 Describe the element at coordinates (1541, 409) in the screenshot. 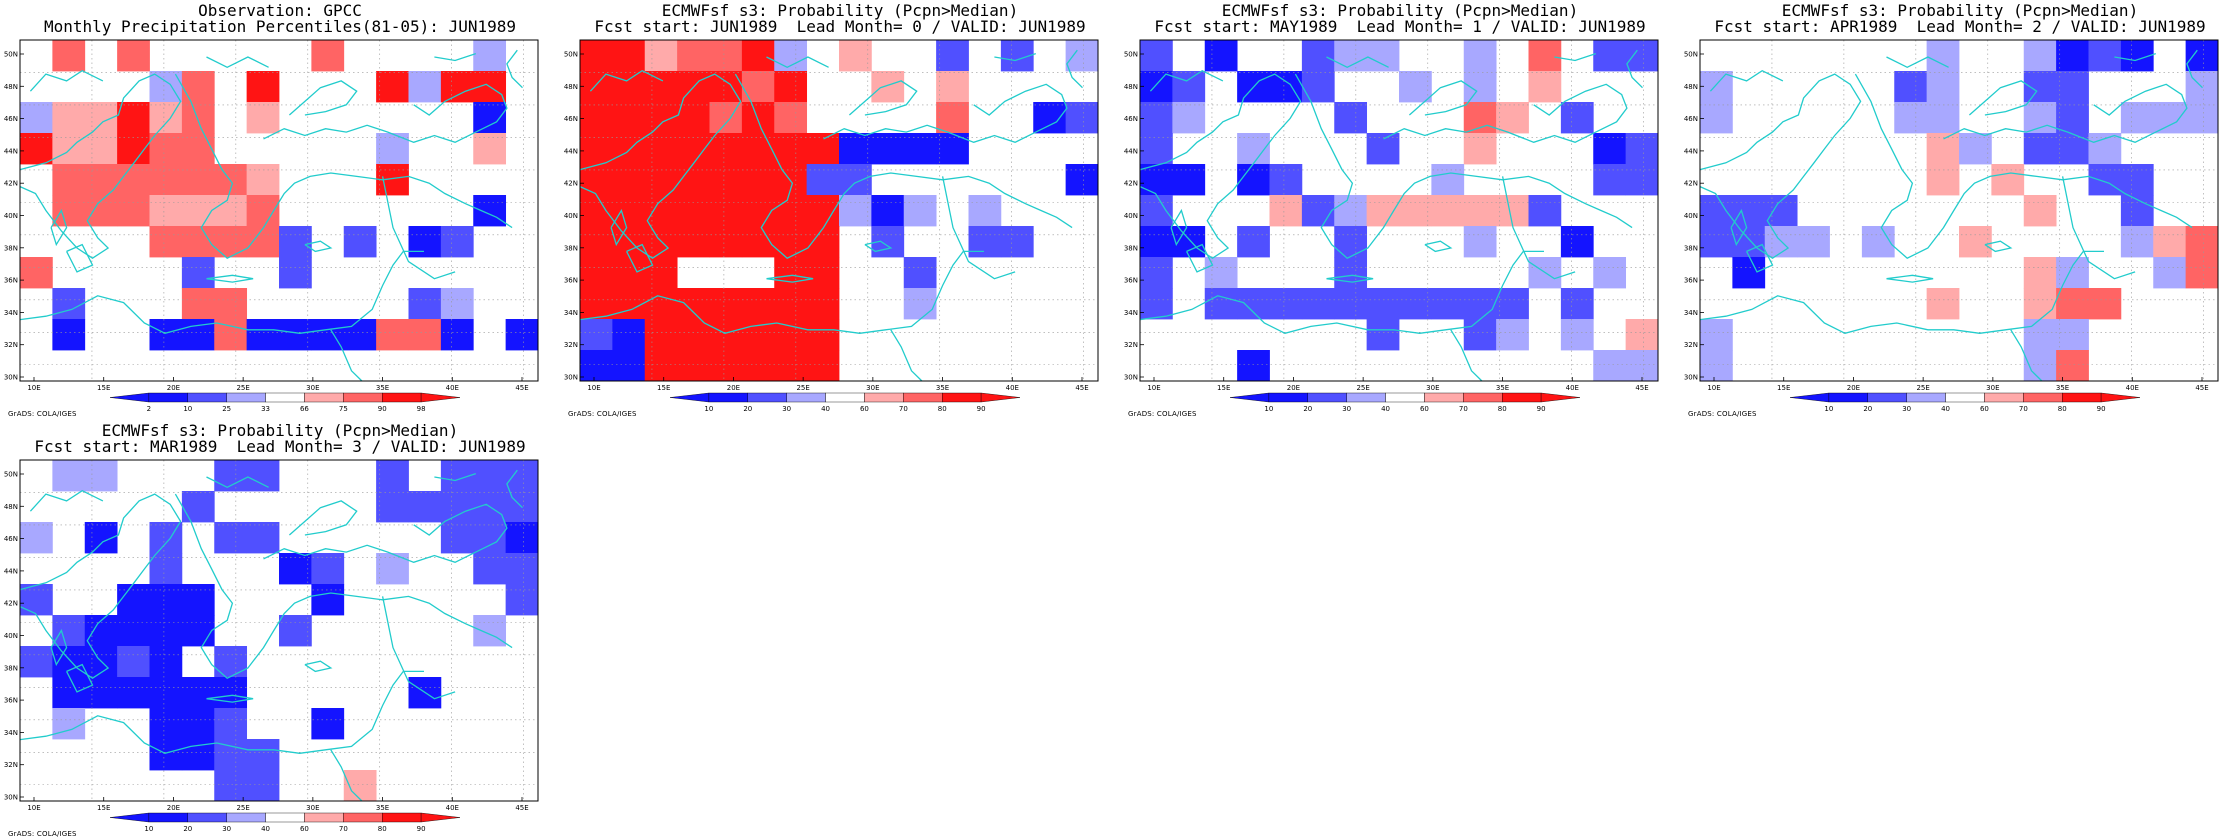

I see `colorbar-label: 90` at that location.